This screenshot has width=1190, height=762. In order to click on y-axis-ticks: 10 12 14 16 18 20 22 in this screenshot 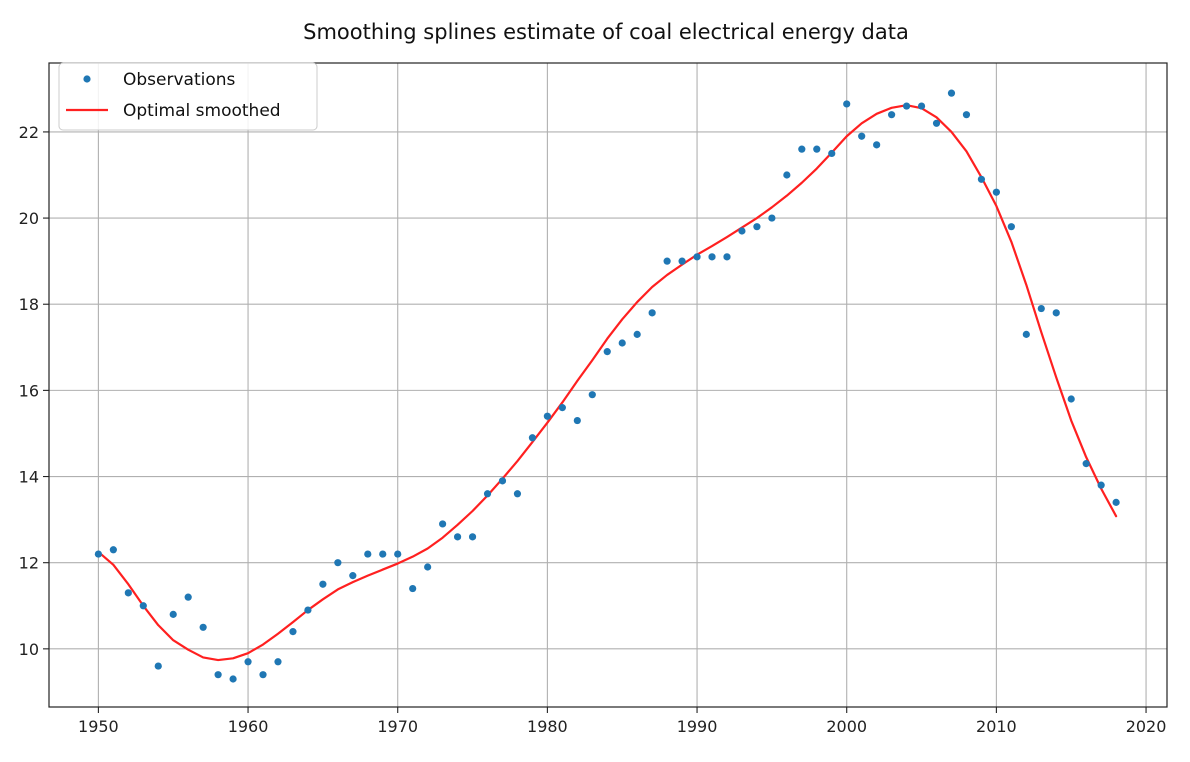, I will do `click(34, 391)`.